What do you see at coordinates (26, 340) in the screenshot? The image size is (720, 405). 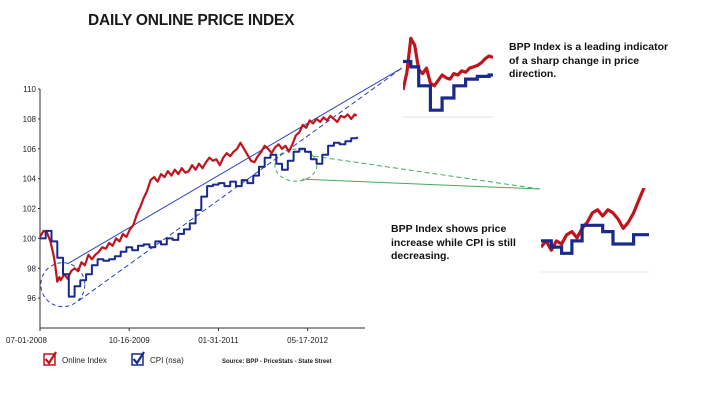 I see `x-tick-label: 07-01-2008` at bounding box center [26, 340].